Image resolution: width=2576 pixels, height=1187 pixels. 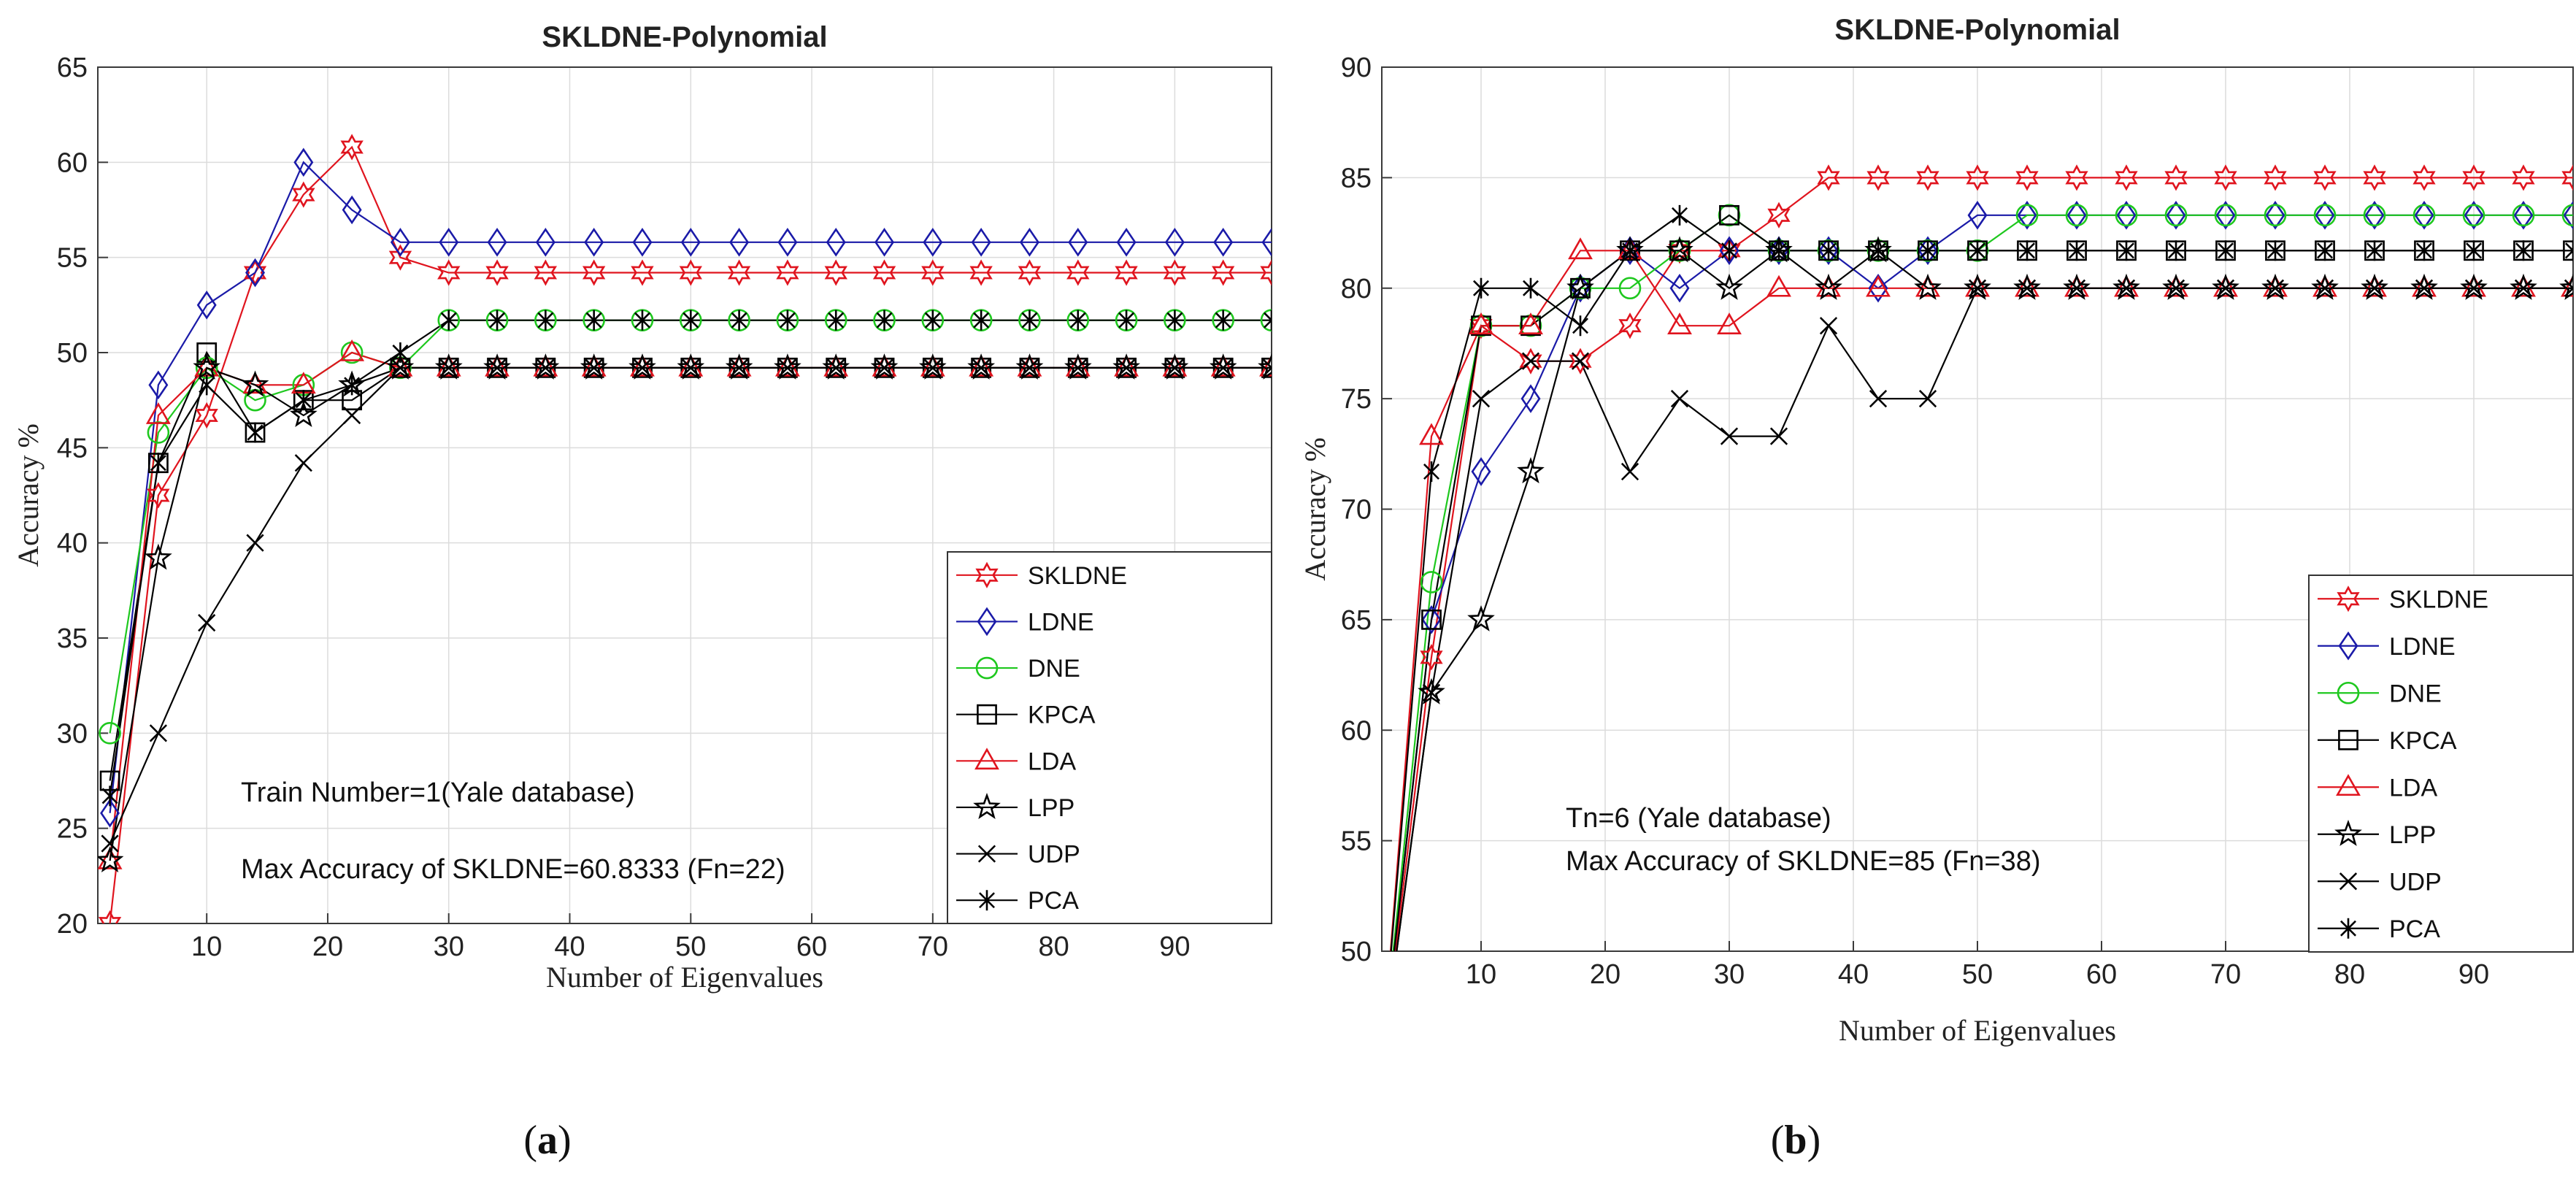 I want to click on y-tick-label: 70, so click(x=1356, y=510).